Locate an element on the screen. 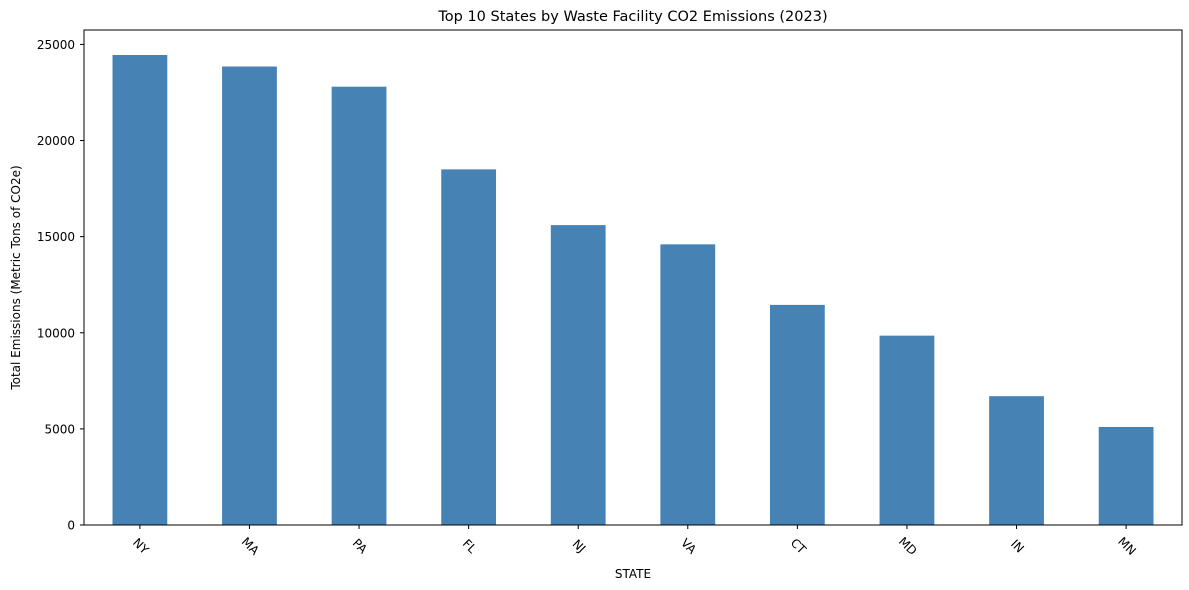 The image size is (1189, 590). bar-nj is located at coordinates (578, 375).